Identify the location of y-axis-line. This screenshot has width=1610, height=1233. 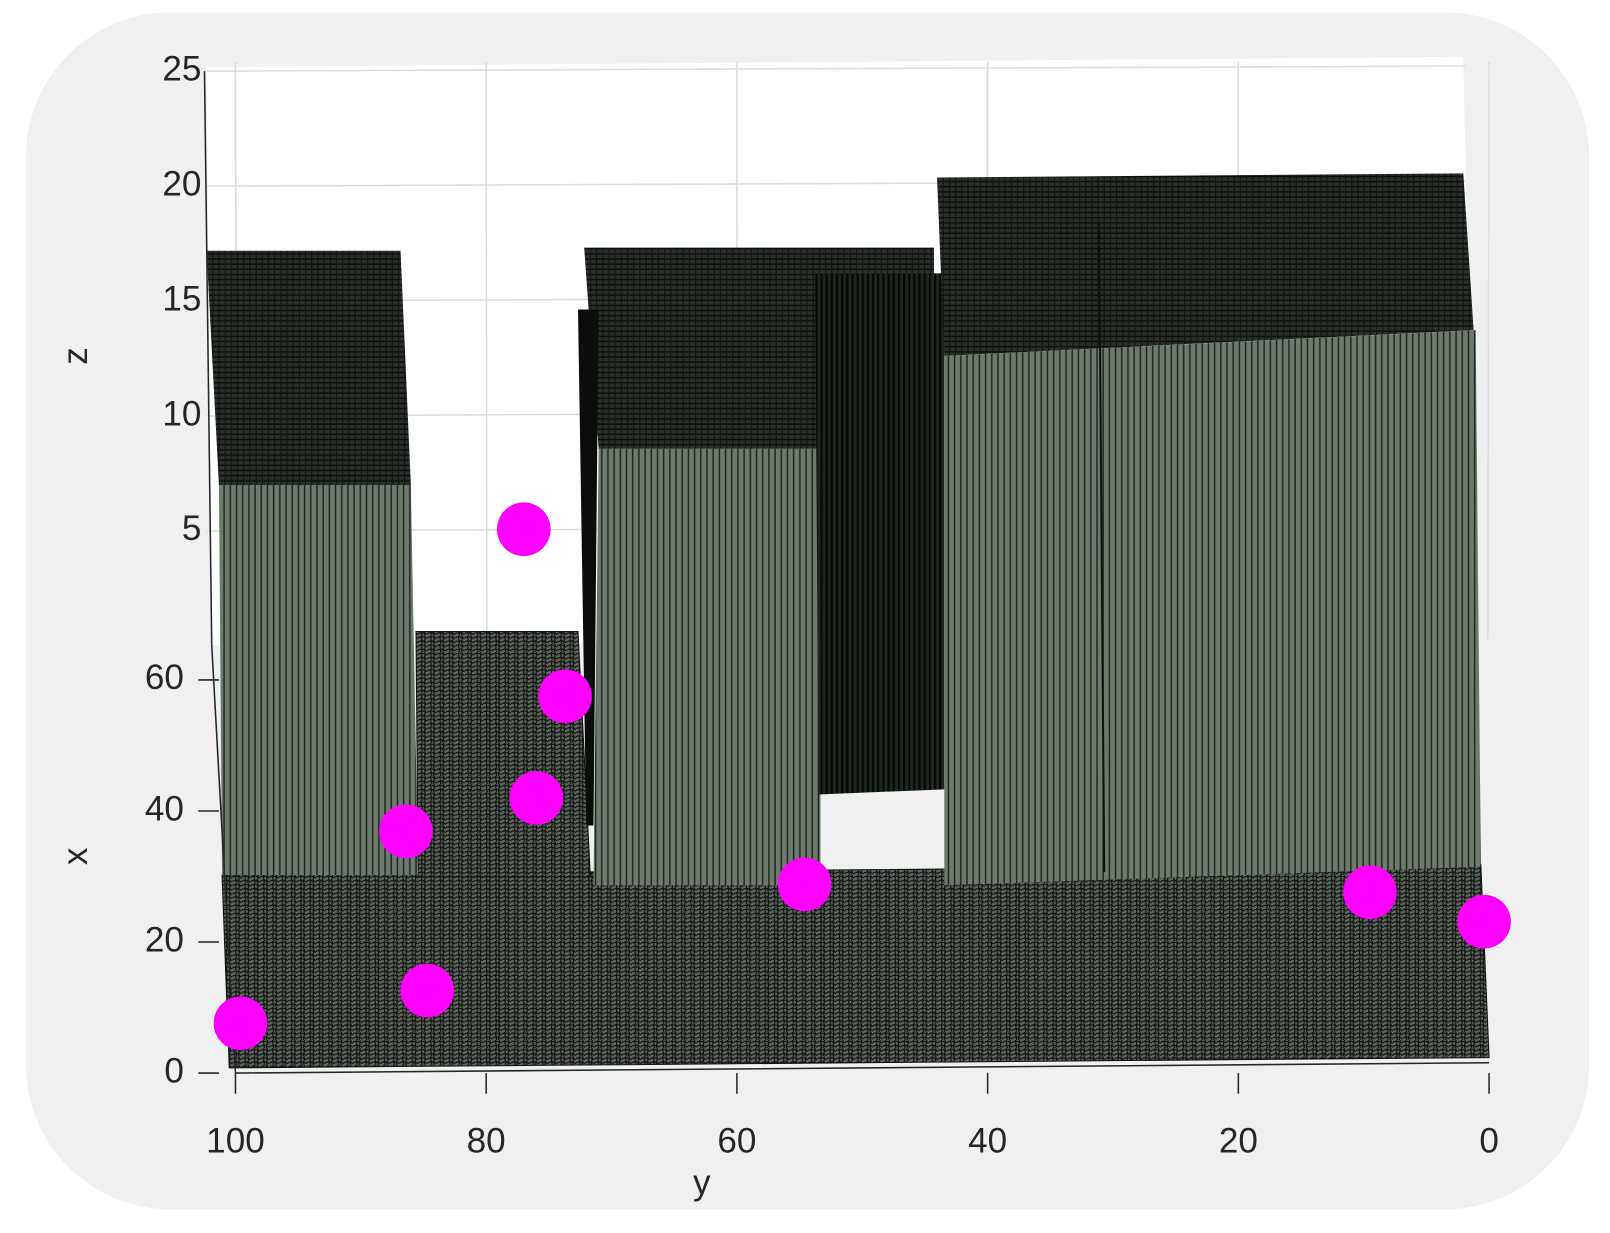
(862, 1067).